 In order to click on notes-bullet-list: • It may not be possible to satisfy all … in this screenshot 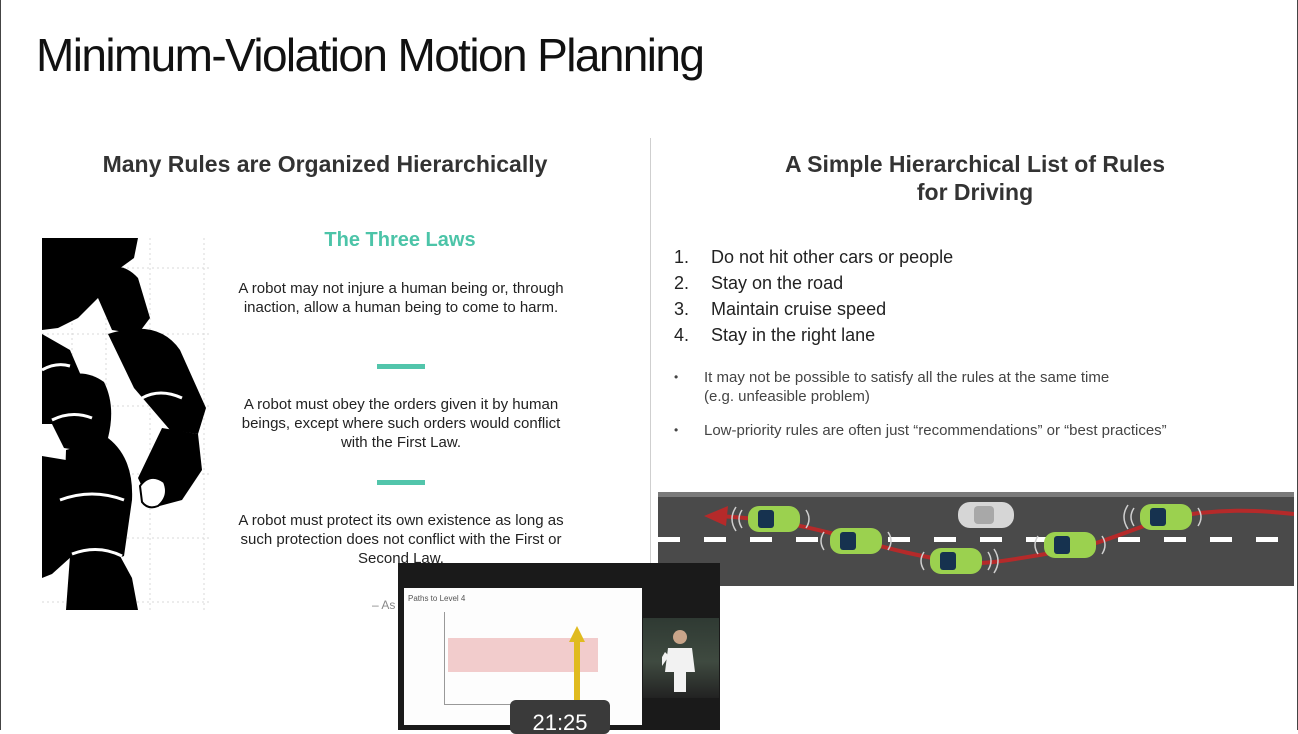, I will do `click(964, 411)`.